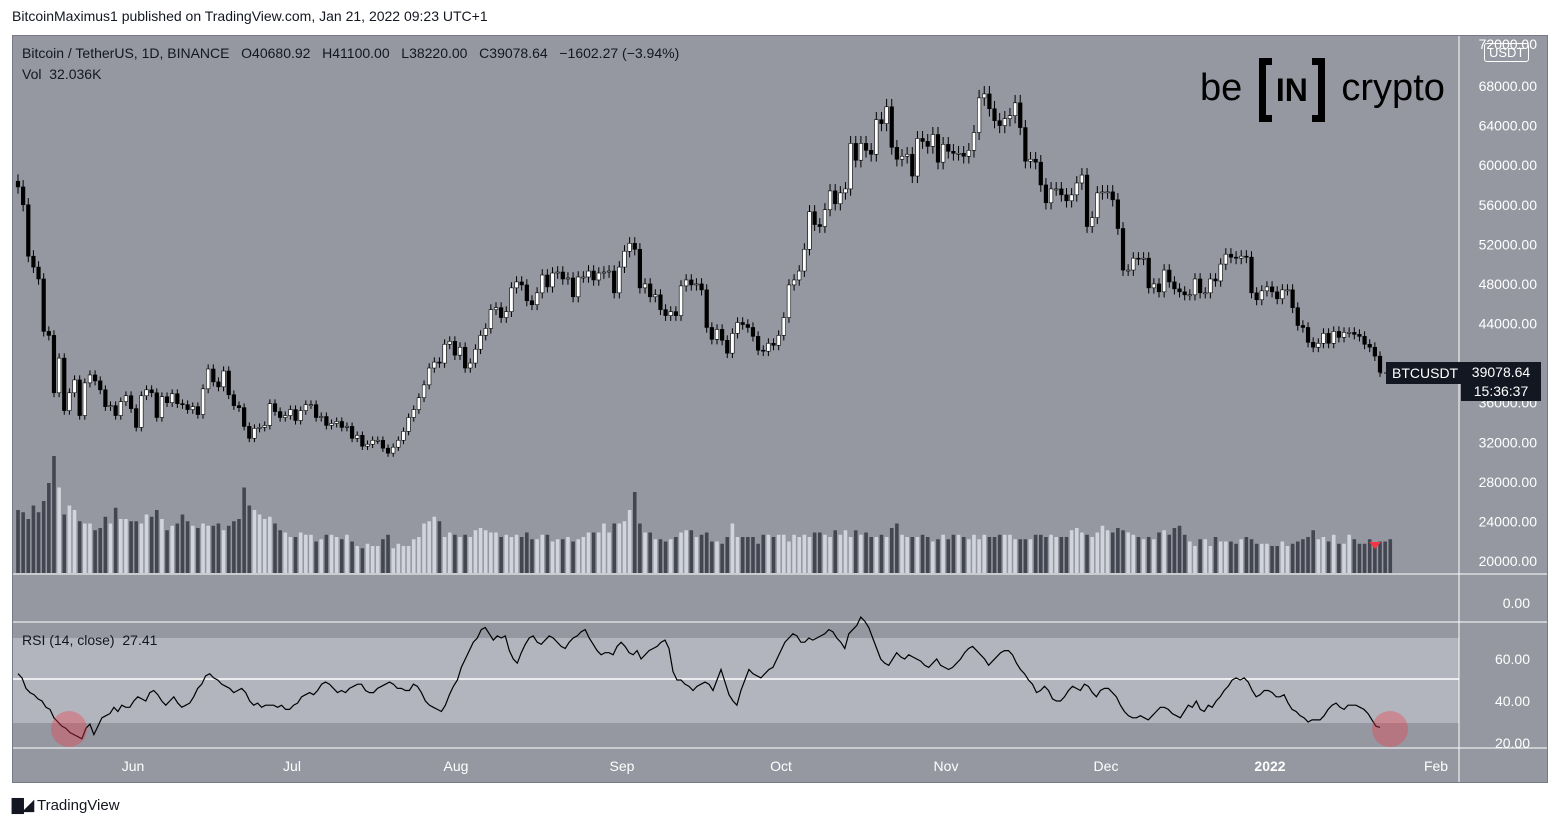 The image size is (1561, 827). Describe the element at coordinates (1508, 324) in the screenshot. I see `price-tick-label: 44000.00` at that location.